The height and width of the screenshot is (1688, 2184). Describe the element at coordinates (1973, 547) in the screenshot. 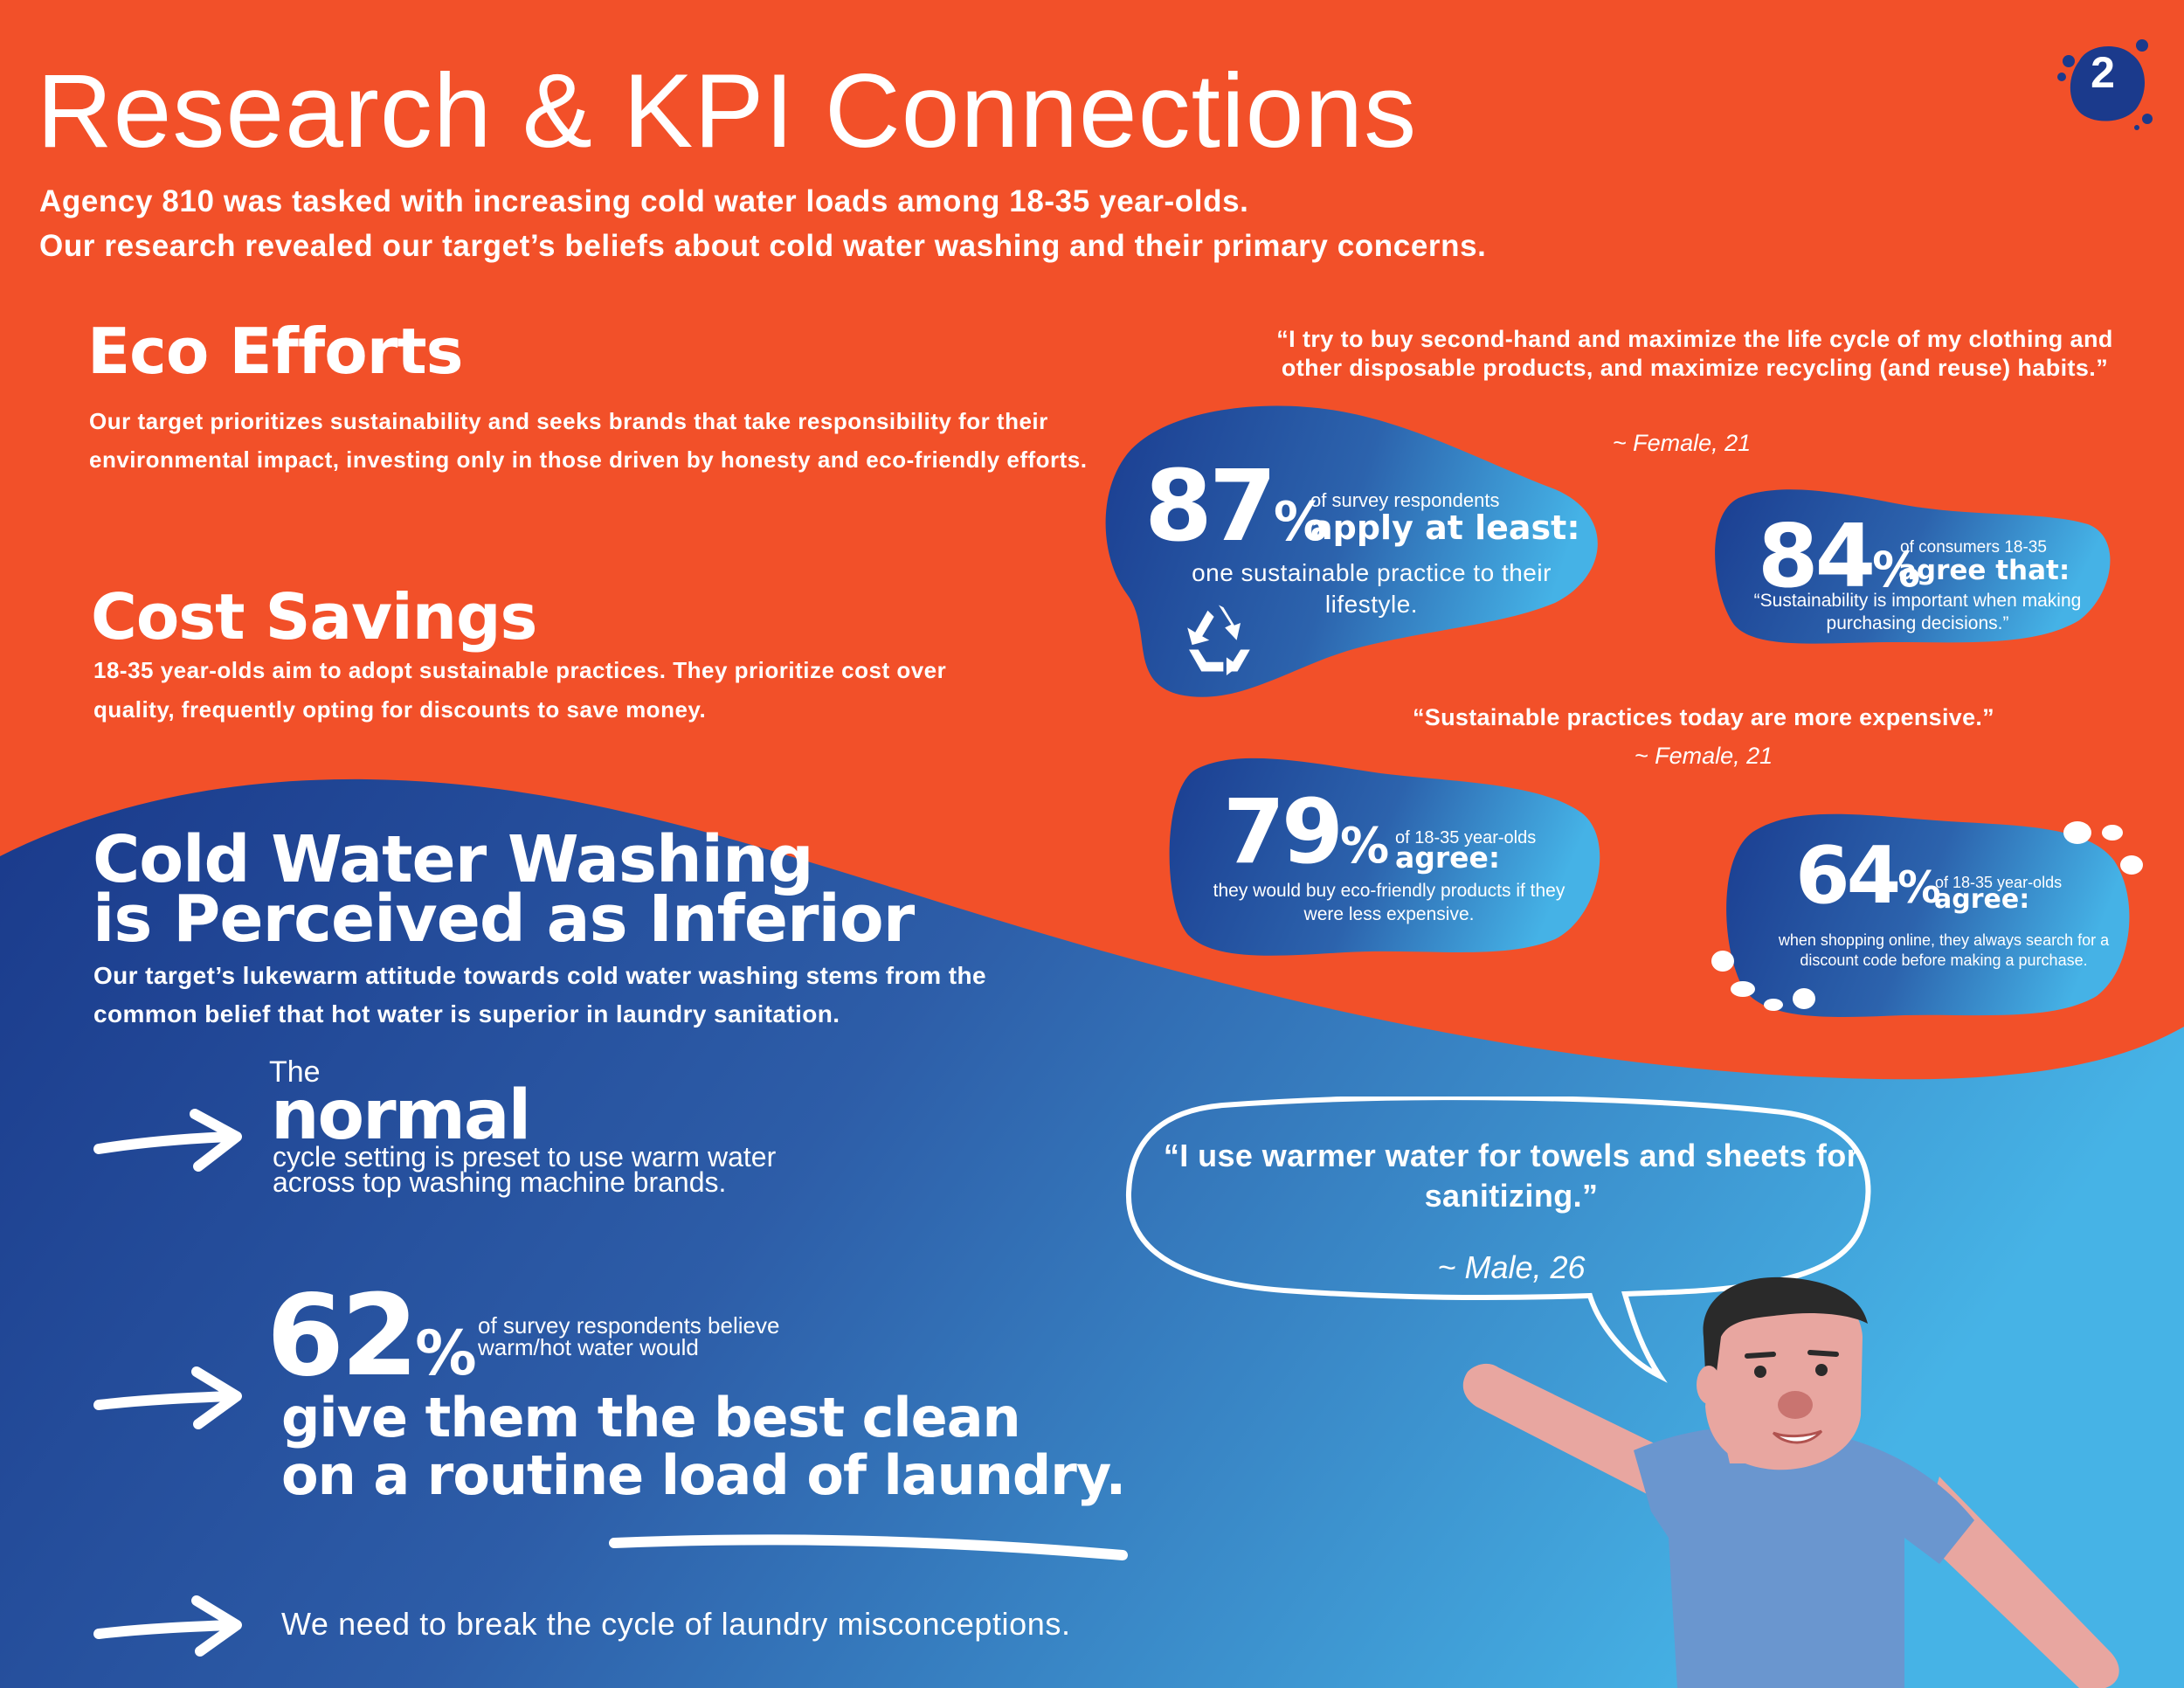

I see `stat-84-sub: of consumers 18-35` at that location.